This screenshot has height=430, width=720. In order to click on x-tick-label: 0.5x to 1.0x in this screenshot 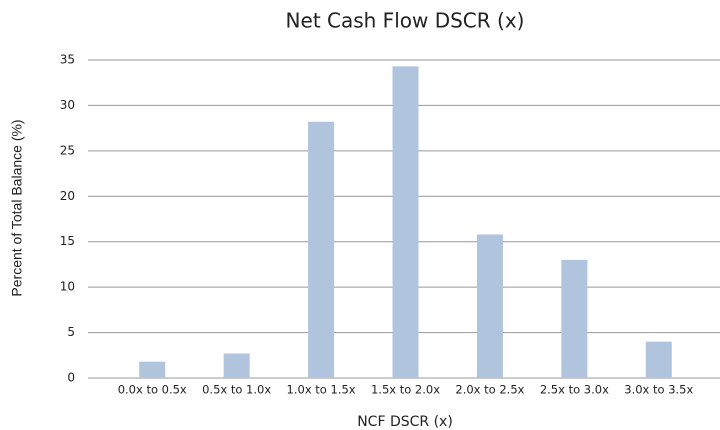, I will do `click(236, 390)`.